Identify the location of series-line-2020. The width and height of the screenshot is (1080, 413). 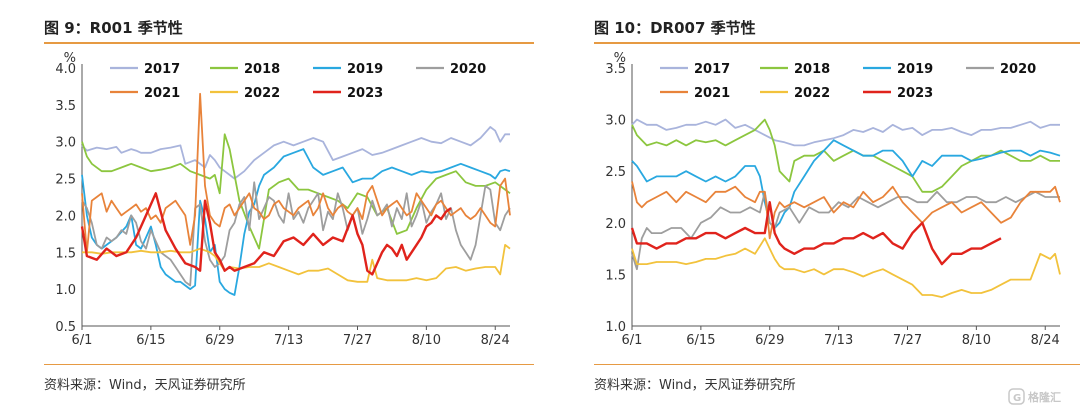
(296, 234).